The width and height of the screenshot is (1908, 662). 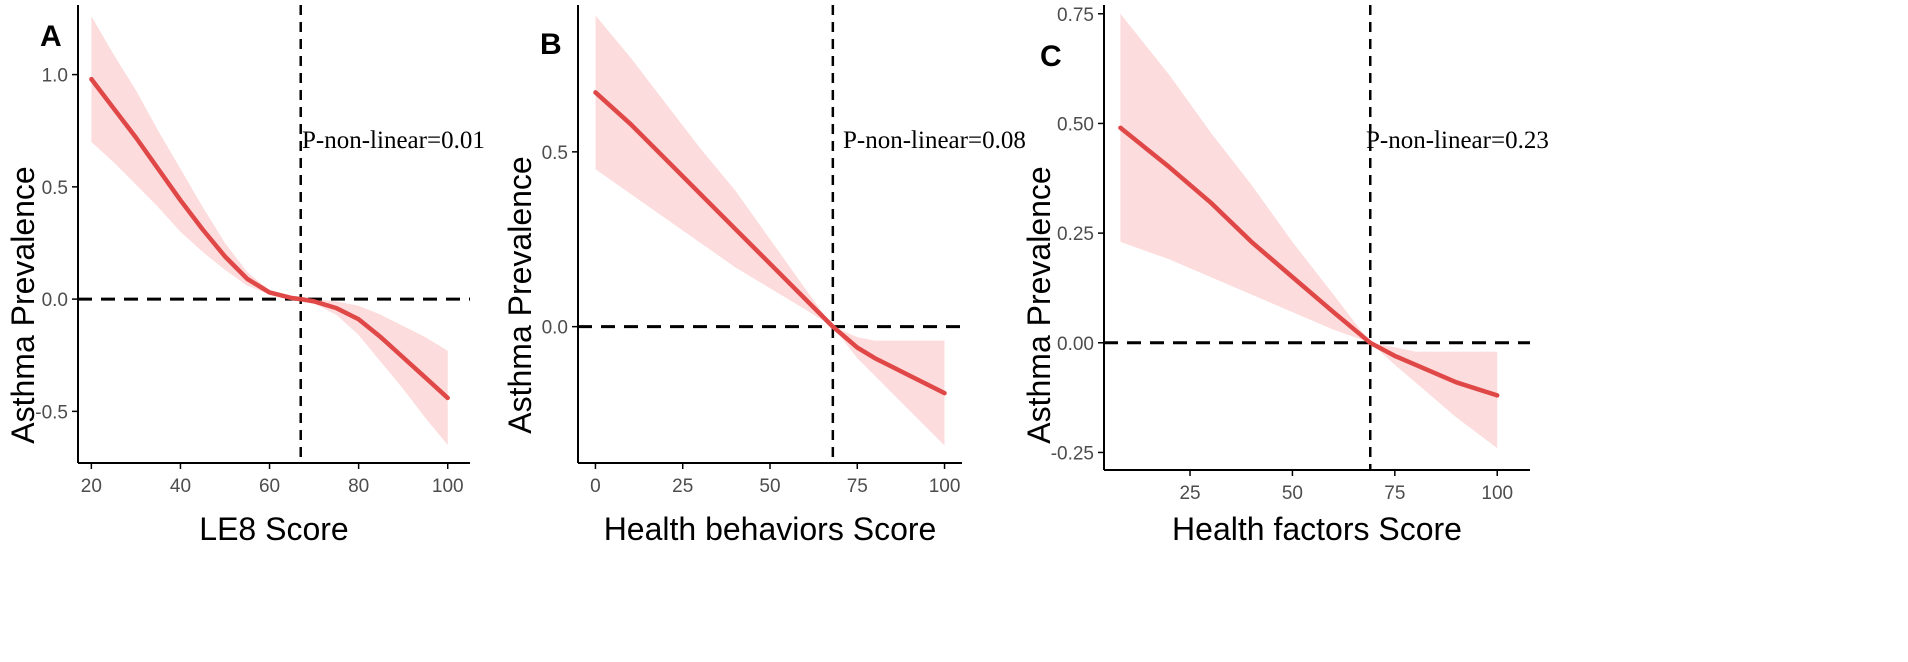 What do you see at coordinates (770, 529) in the screenshot?
I see `x-axis-title: Health behaviors Score` at bounding box center [770, 529].